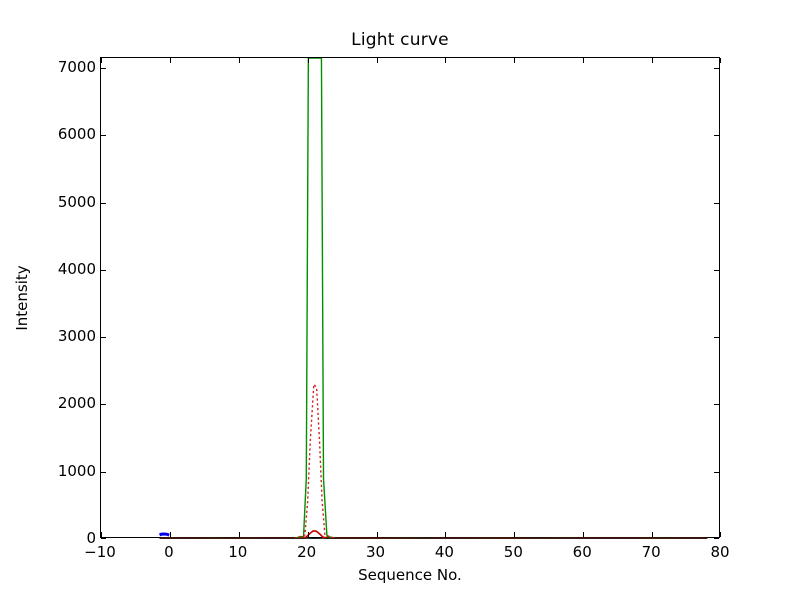  I want to click on x-tick-label: 30, so click(376, 552).